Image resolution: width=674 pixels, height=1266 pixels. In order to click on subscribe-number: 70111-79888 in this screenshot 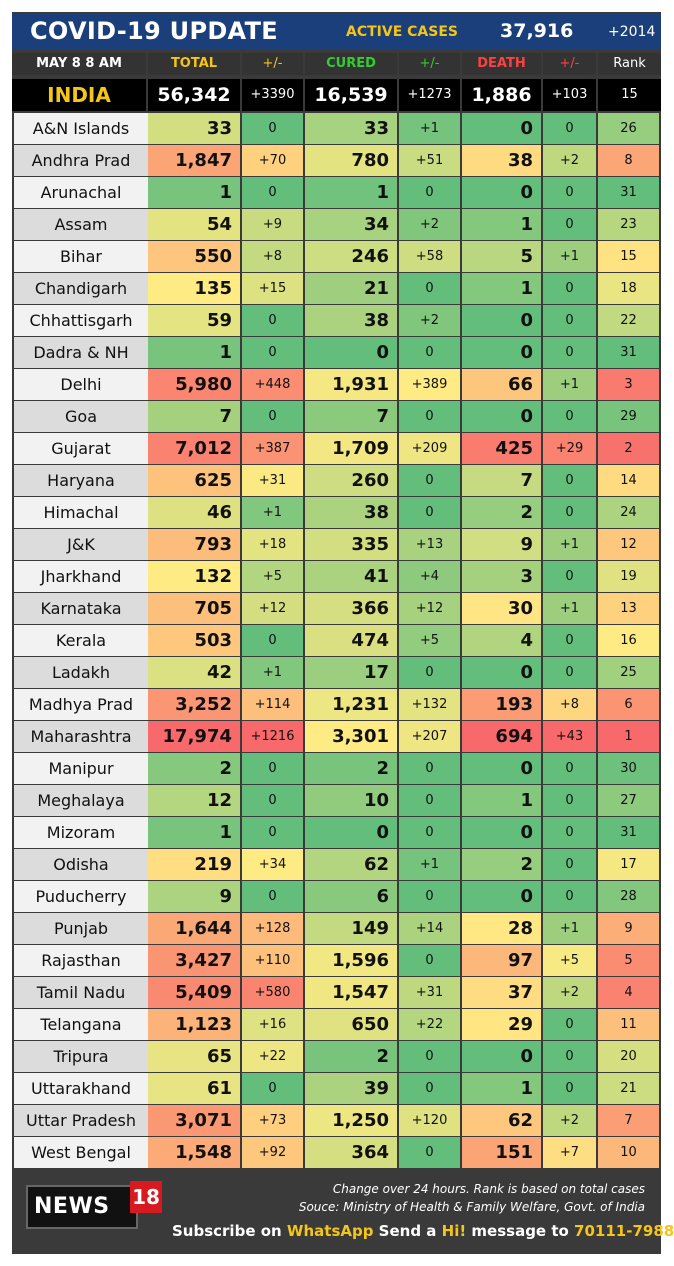, I will do `click(624, 1231)`.